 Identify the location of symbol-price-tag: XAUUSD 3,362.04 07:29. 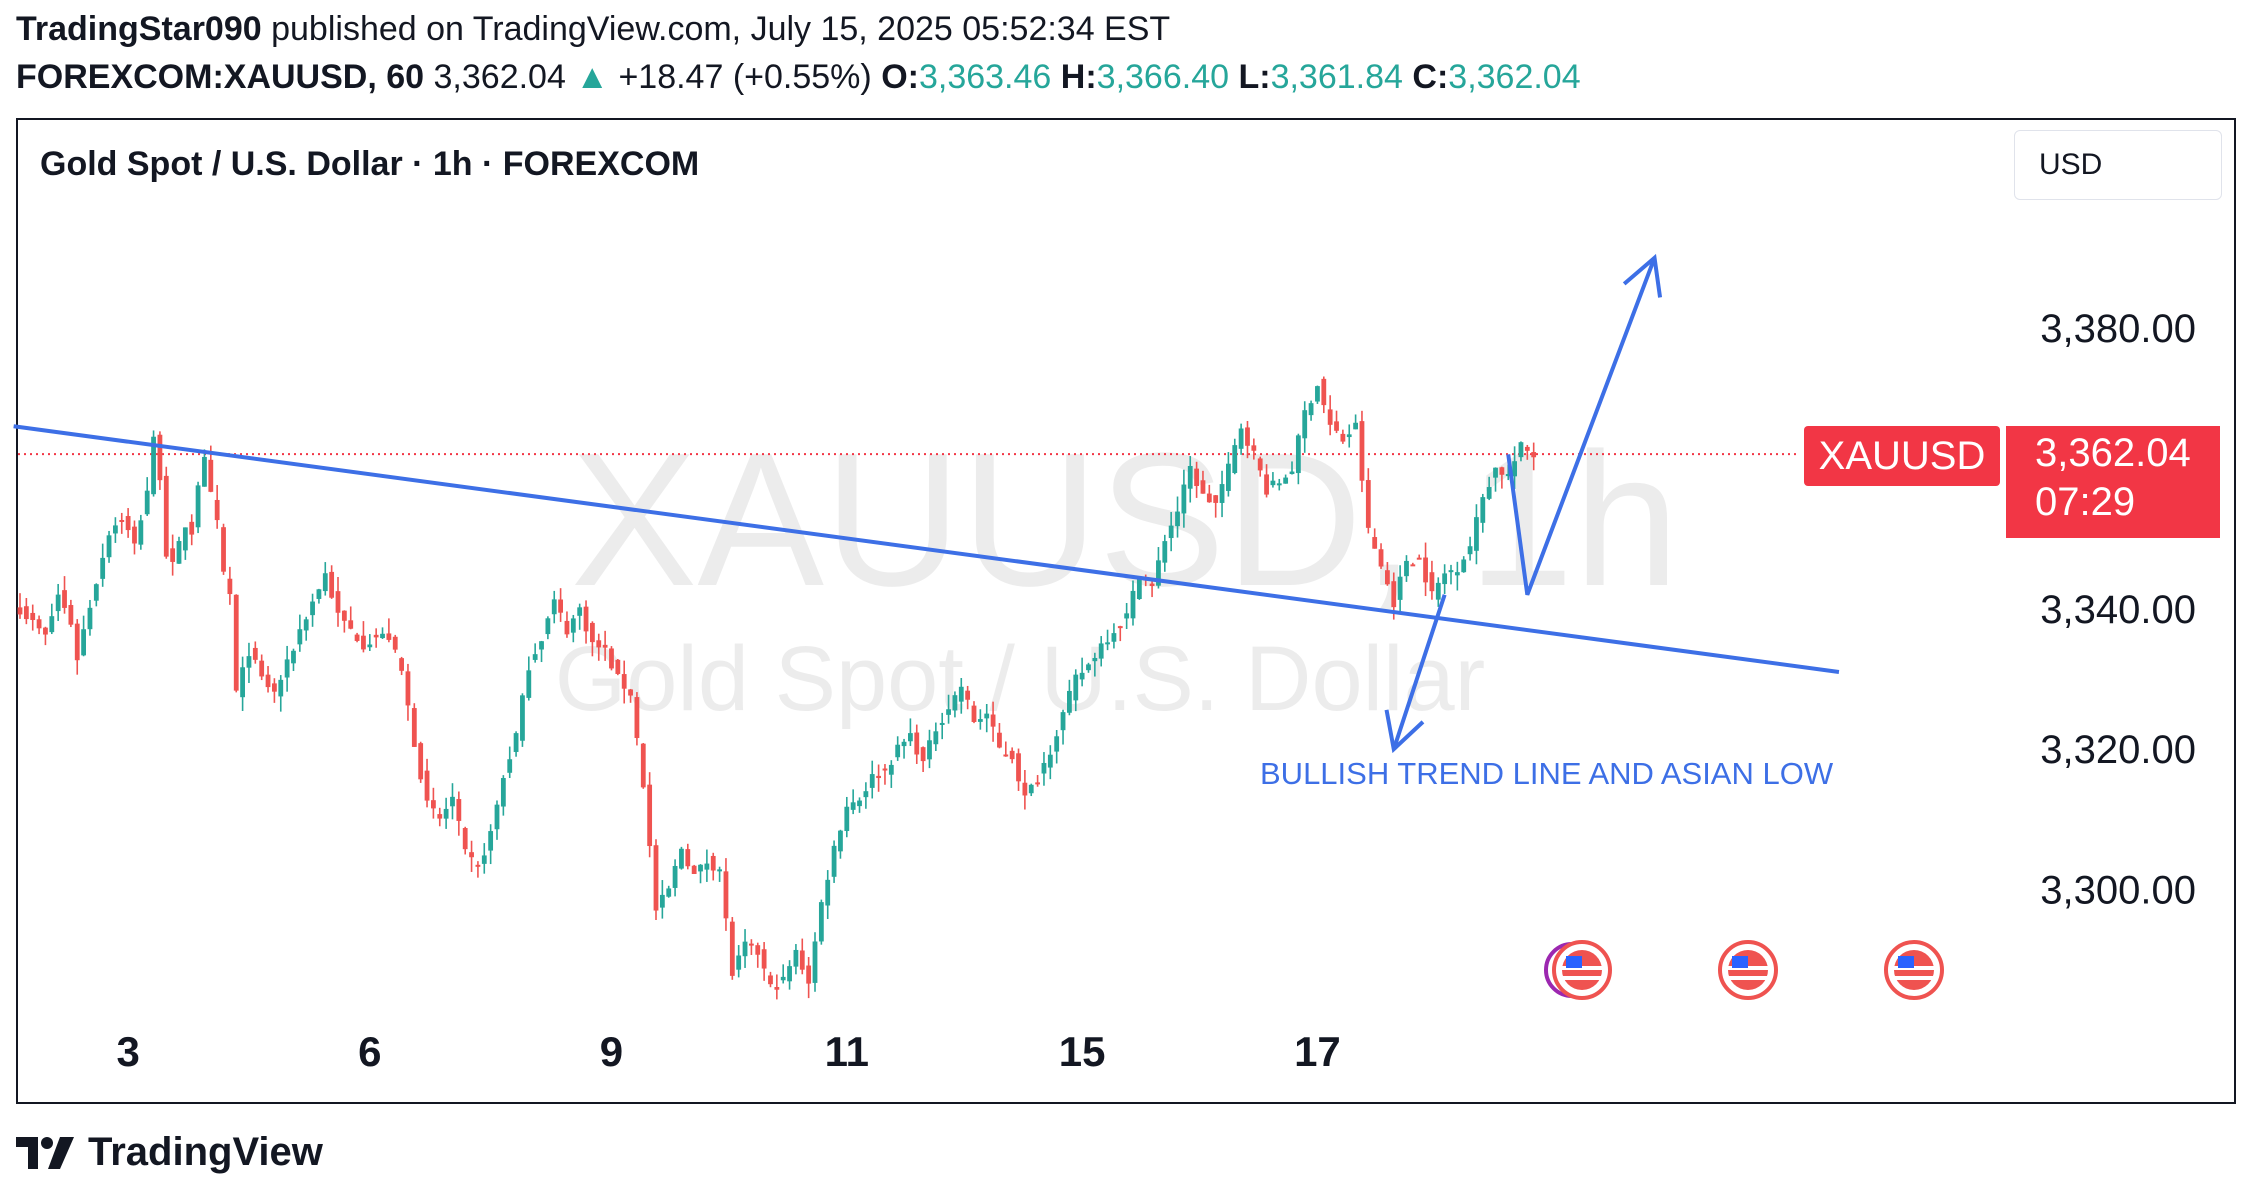
(2012, 482).